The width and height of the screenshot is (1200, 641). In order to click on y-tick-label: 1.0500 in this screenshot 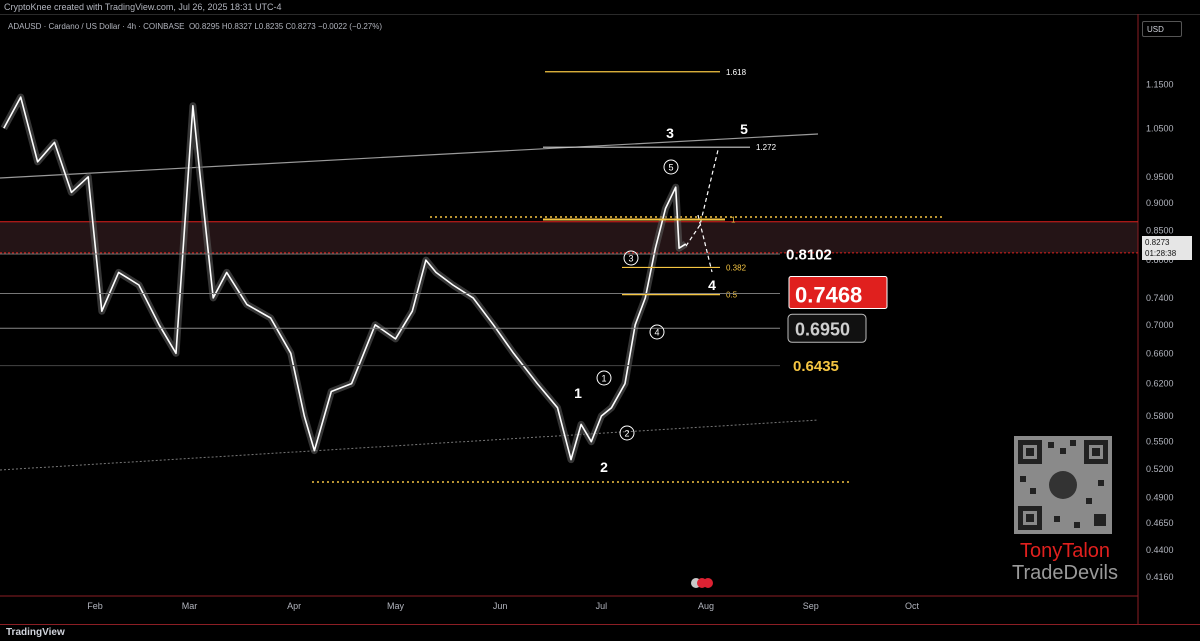, I will do `click(1160, 128)`.